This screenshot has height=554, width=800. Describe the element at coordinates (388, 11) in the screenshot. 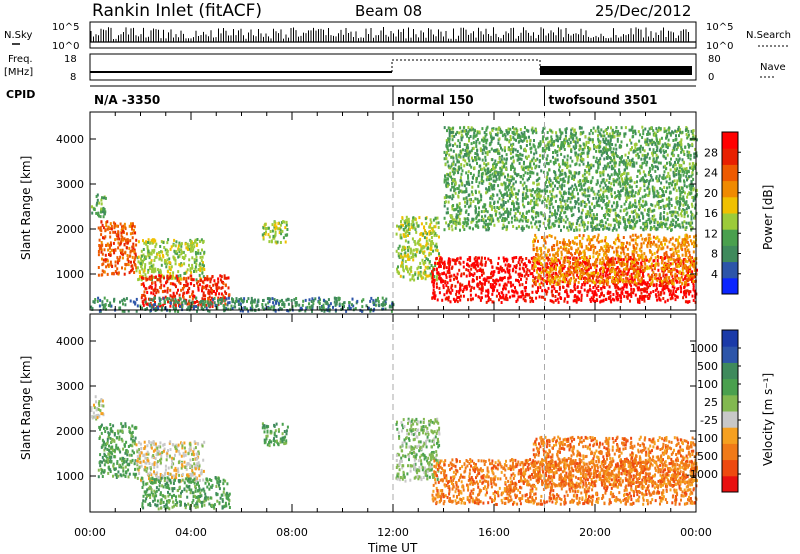

I see `beam-title: Beam 08` at that location.